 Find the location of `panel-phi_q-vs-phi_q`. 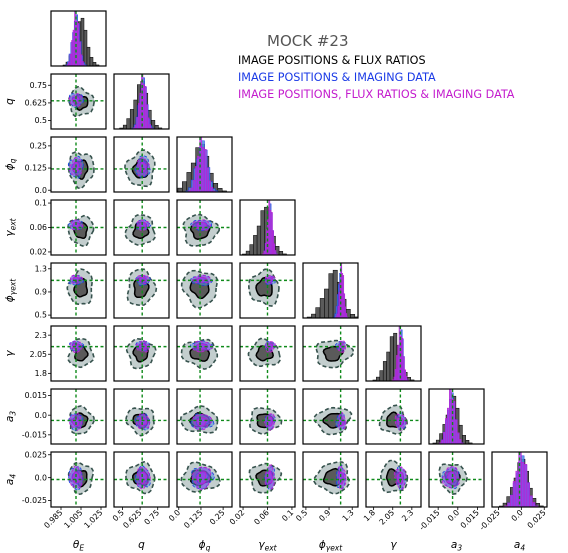

panel-phi_q-vs-phi_q is located at coordinates (204, 164).